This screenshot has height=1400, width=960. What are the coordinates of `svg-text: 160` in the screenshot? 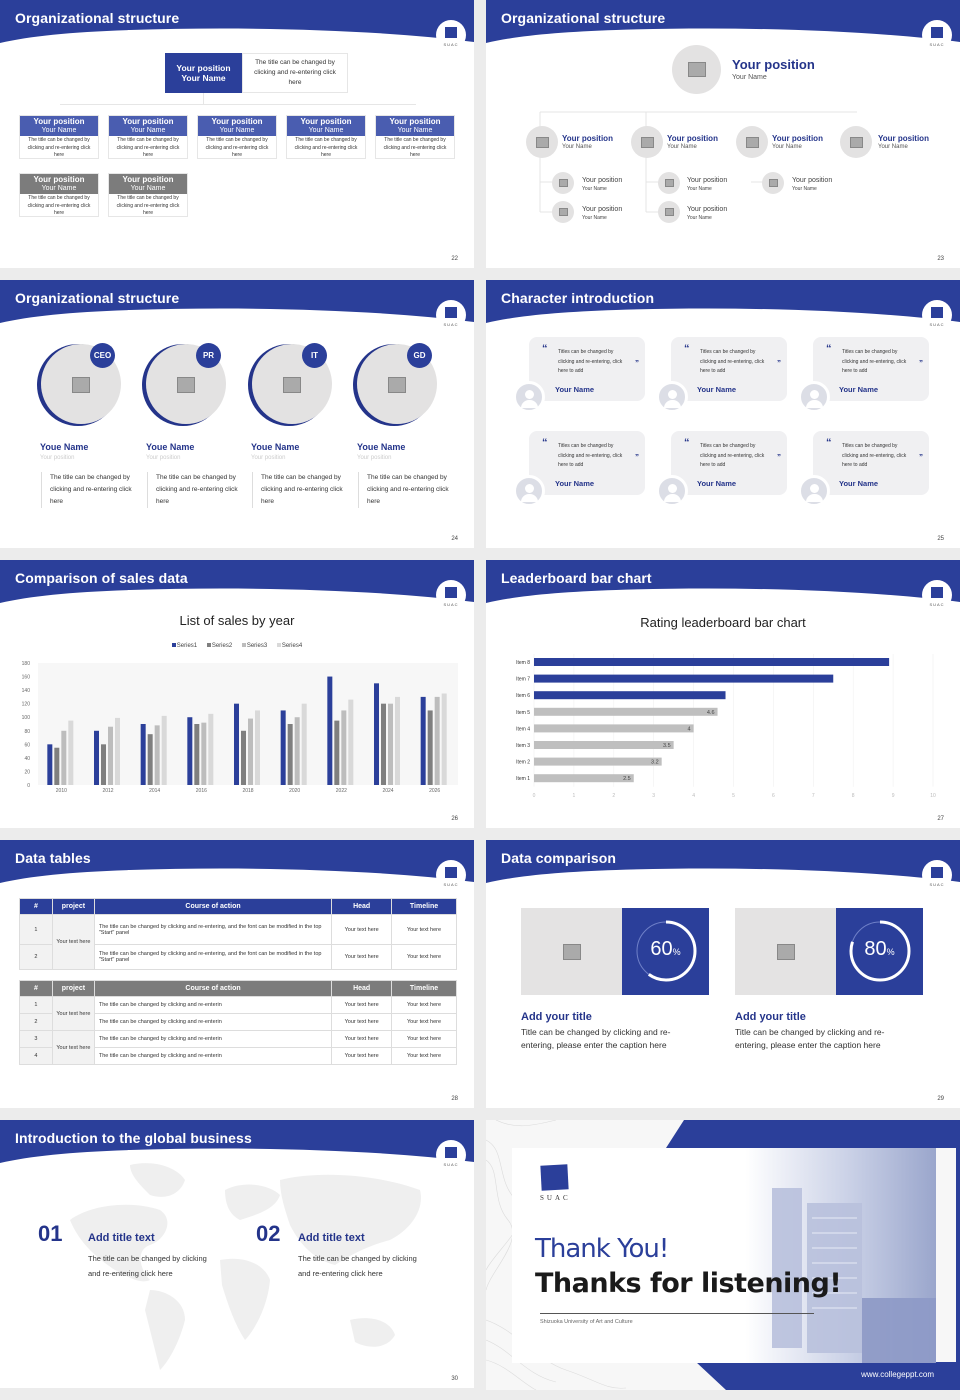 It's located at (26, 678).